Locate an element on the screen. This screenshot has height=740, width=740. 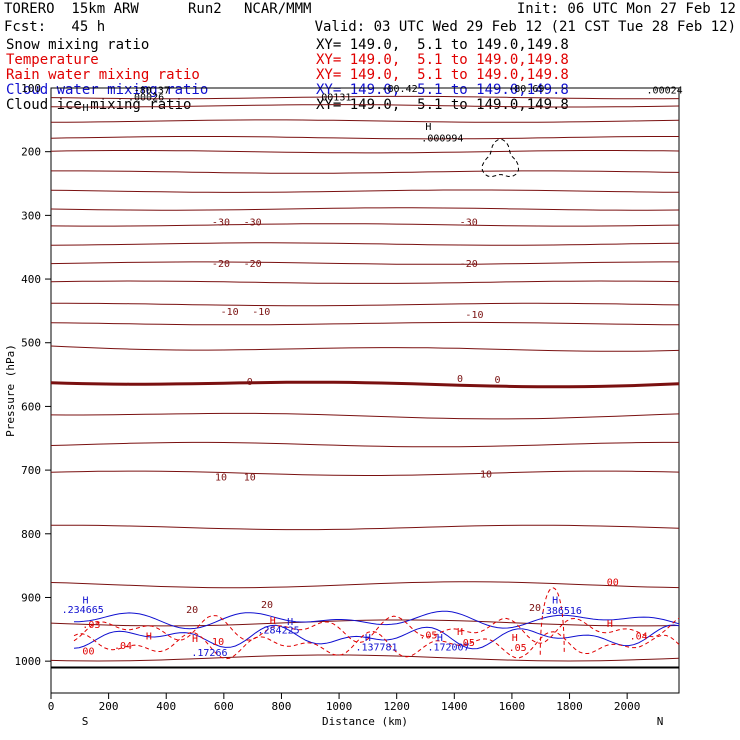
south-label: S is located at coordinates (85, 721).